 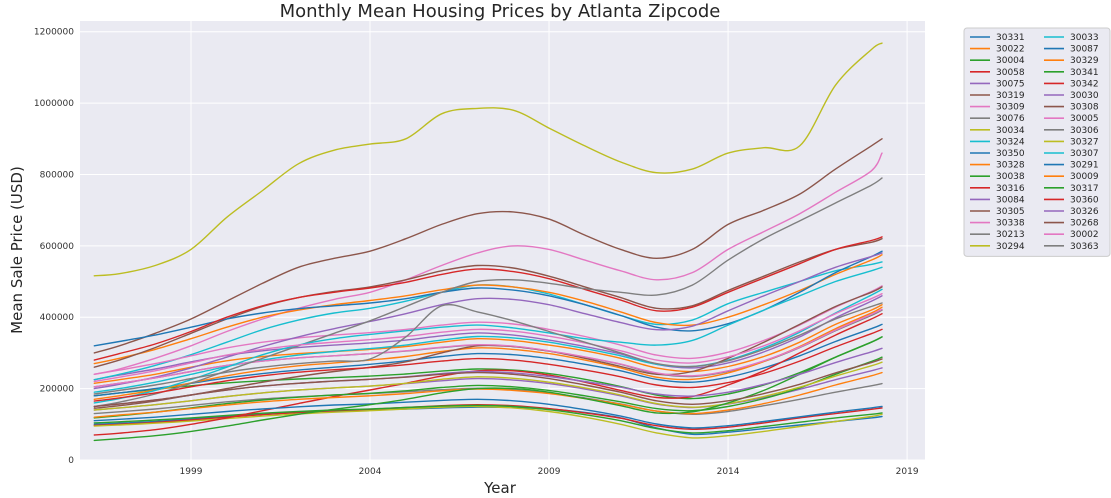 What do you see at coordinates (57, 247) in the screenshot?
I see `y-tick-label: 600000` at bounding box center [57, 247].